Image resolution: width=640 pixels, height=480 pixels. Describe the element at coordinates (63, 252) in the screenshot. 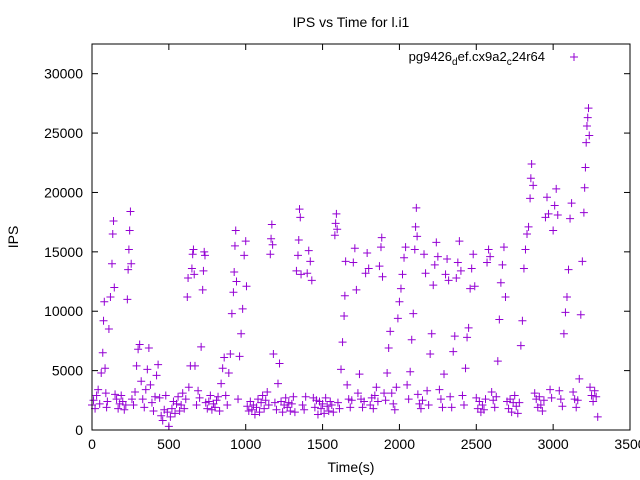

I see `y-tick-label-3: 15000` at that location.